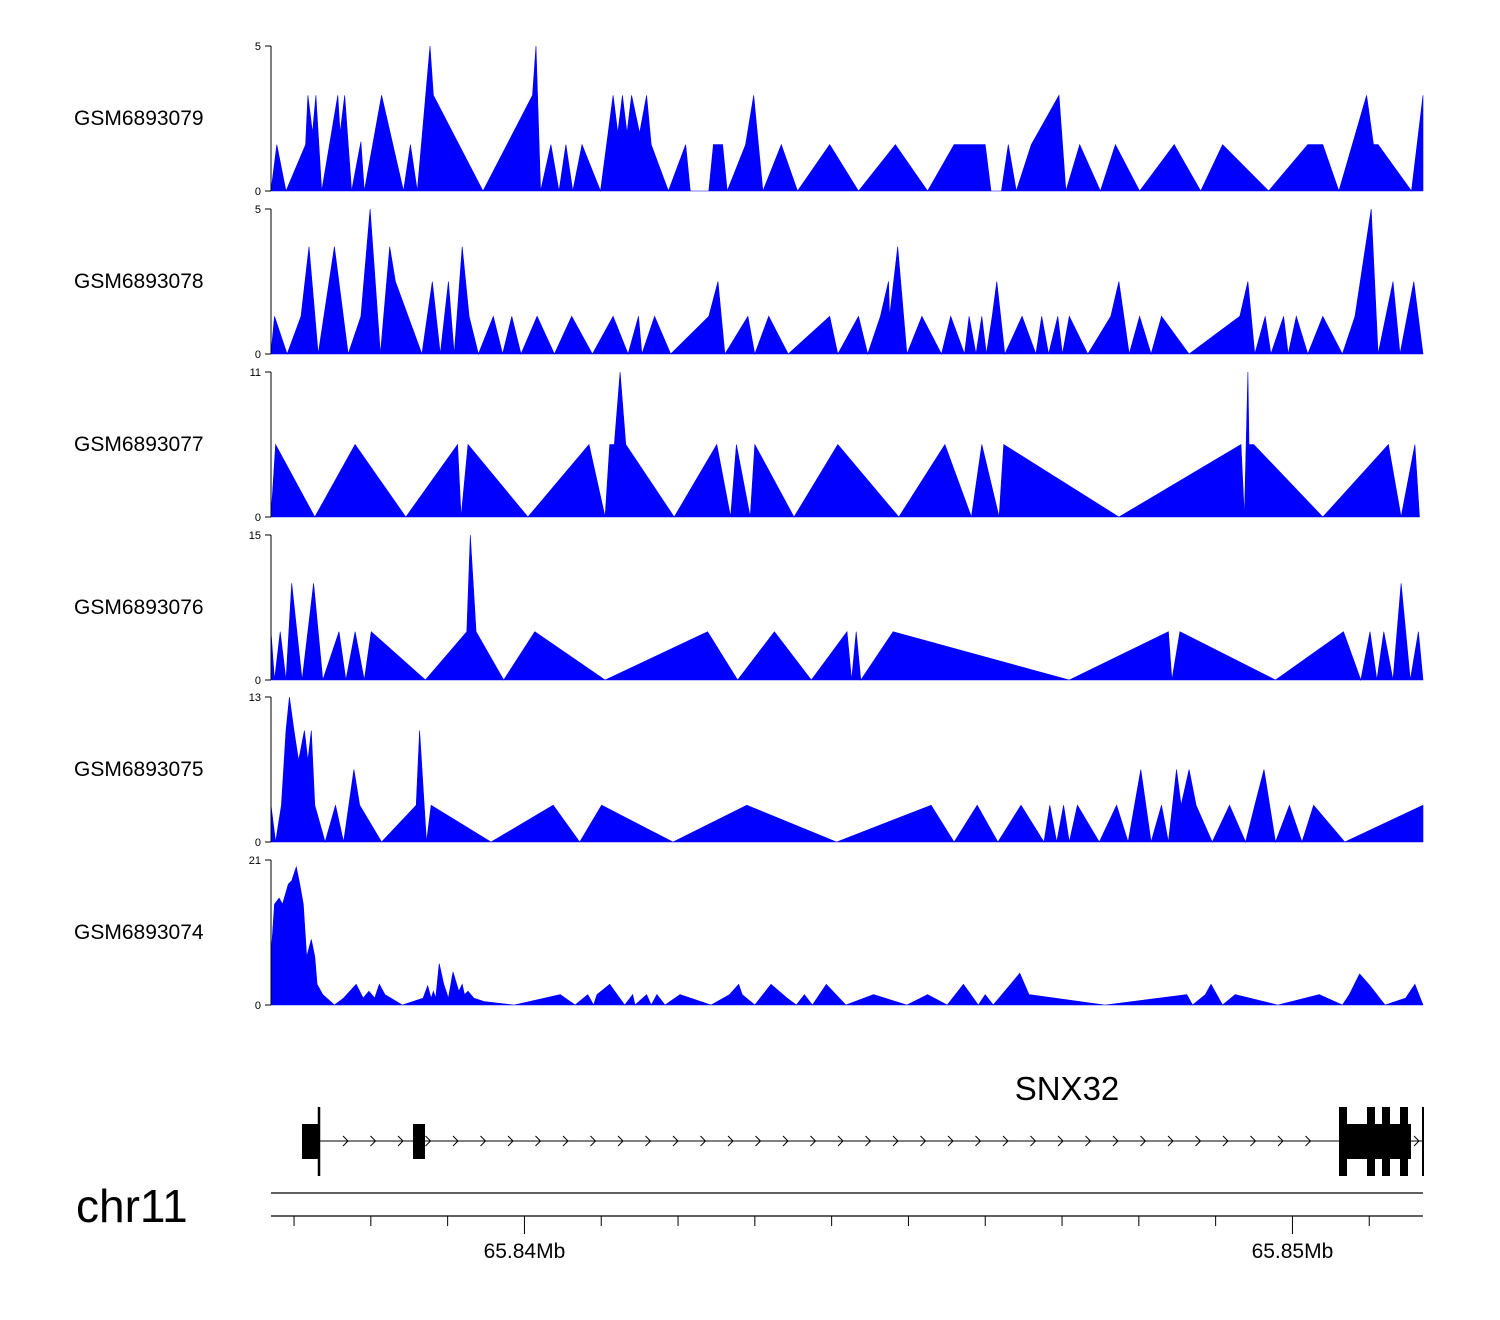  I want to click on coverage-area-GSM6893078, so click(847, 282).